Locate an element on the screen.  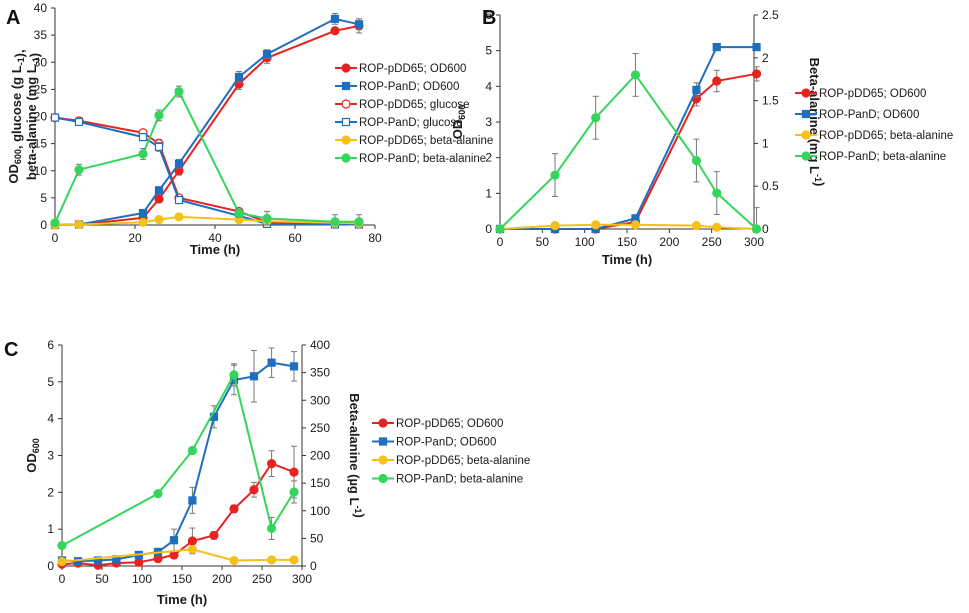
x-tick-label: 100 is located at coordinates (142, 579).